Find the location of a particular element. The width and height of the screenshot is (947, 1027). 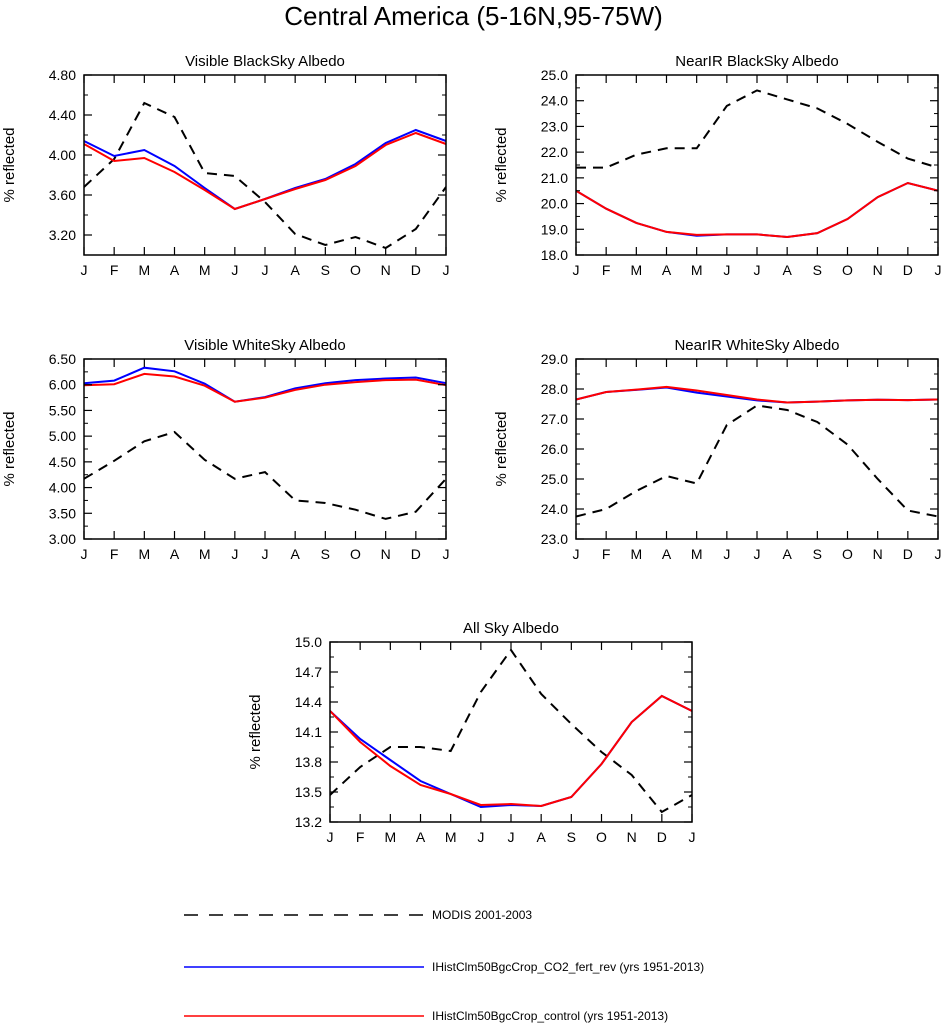

y-tick-label: 28.0 is located at coordinates (554, 389).